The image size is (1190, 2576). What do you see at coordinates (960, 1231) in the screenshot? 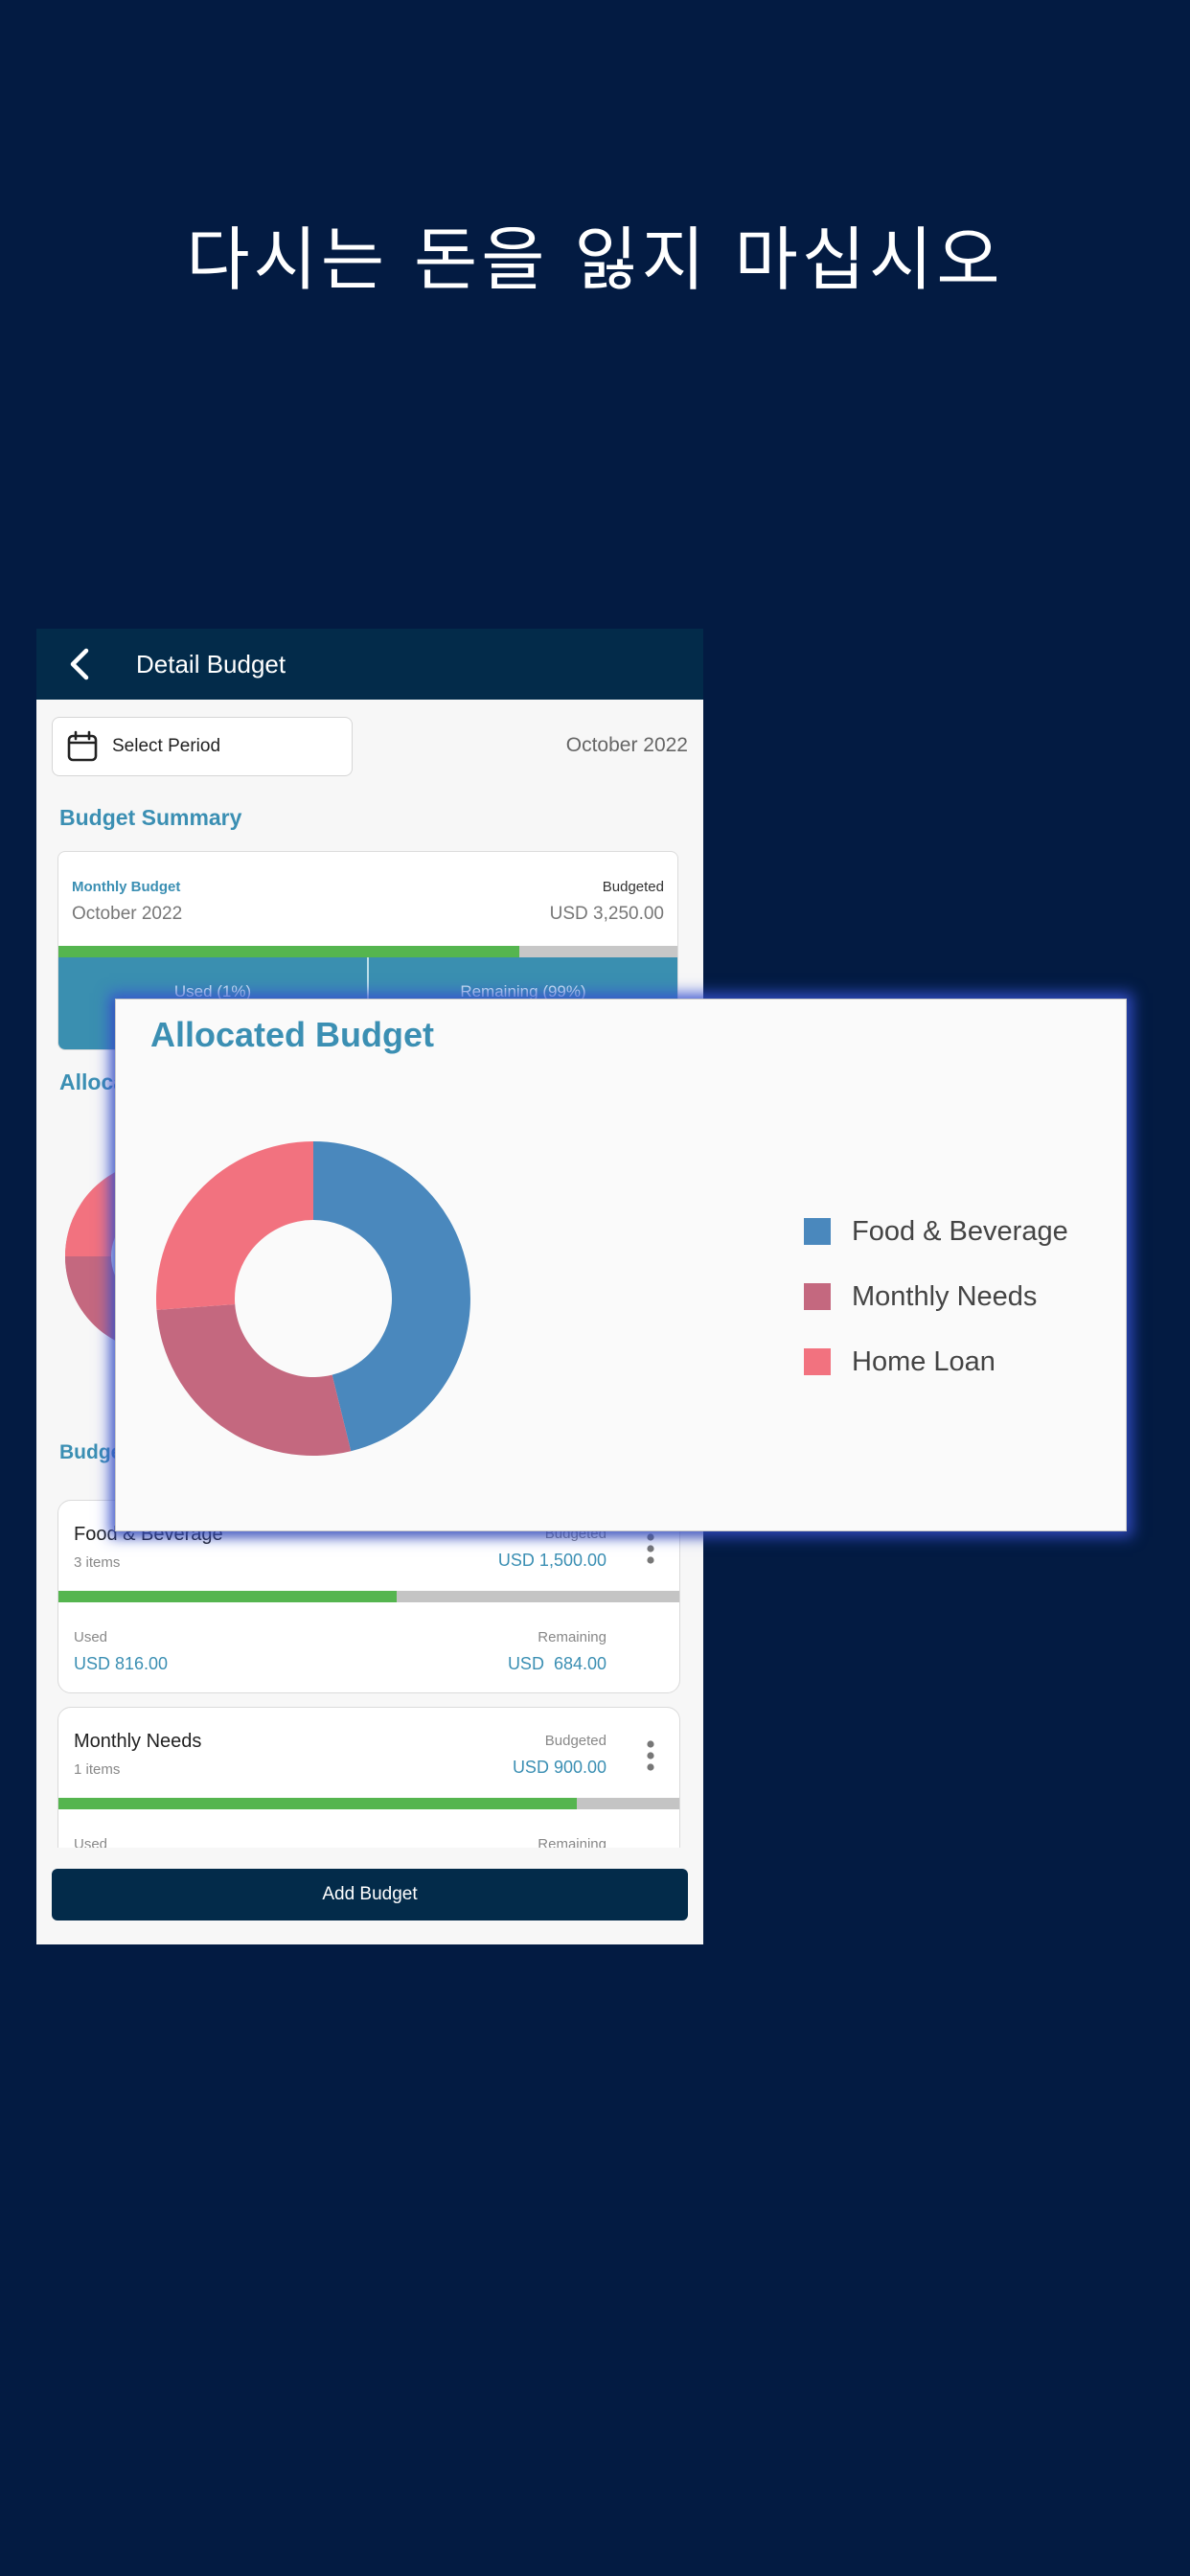
I see `legend-label: Food & Beverage` at bounding box center [960, 1231].